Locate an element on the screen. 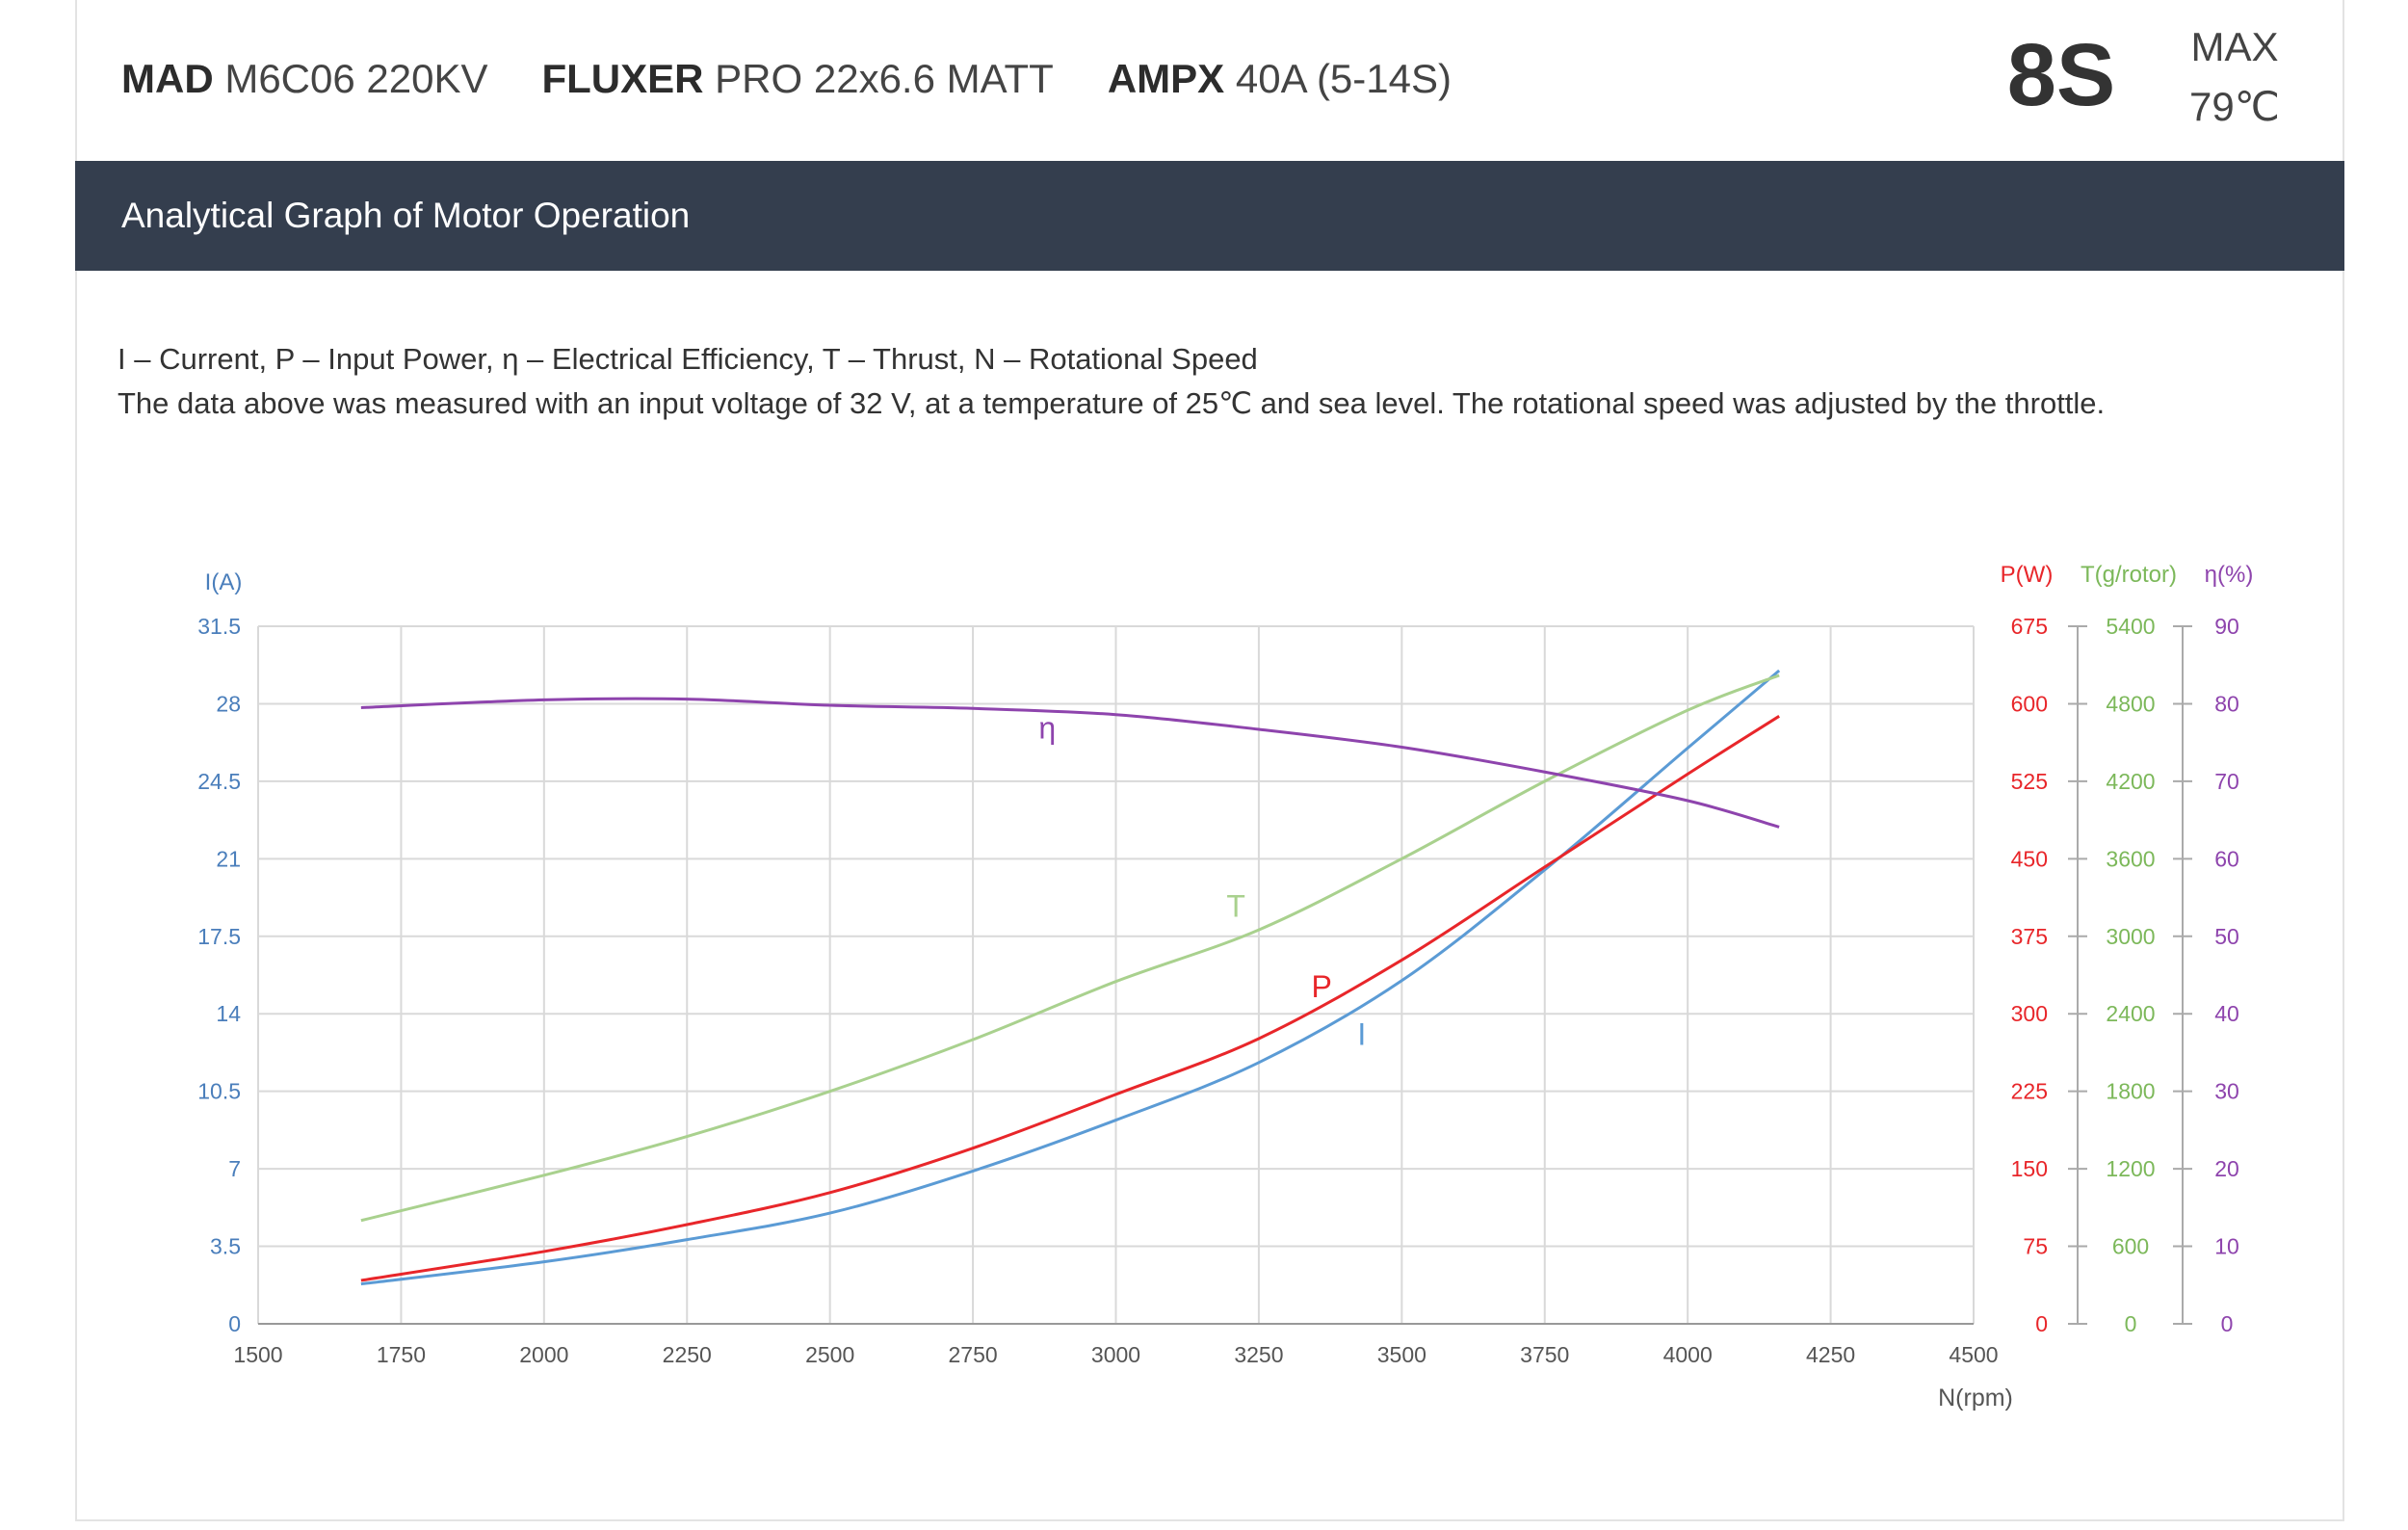  power-tick-label: 375 is located at coordinates (2029, 936).